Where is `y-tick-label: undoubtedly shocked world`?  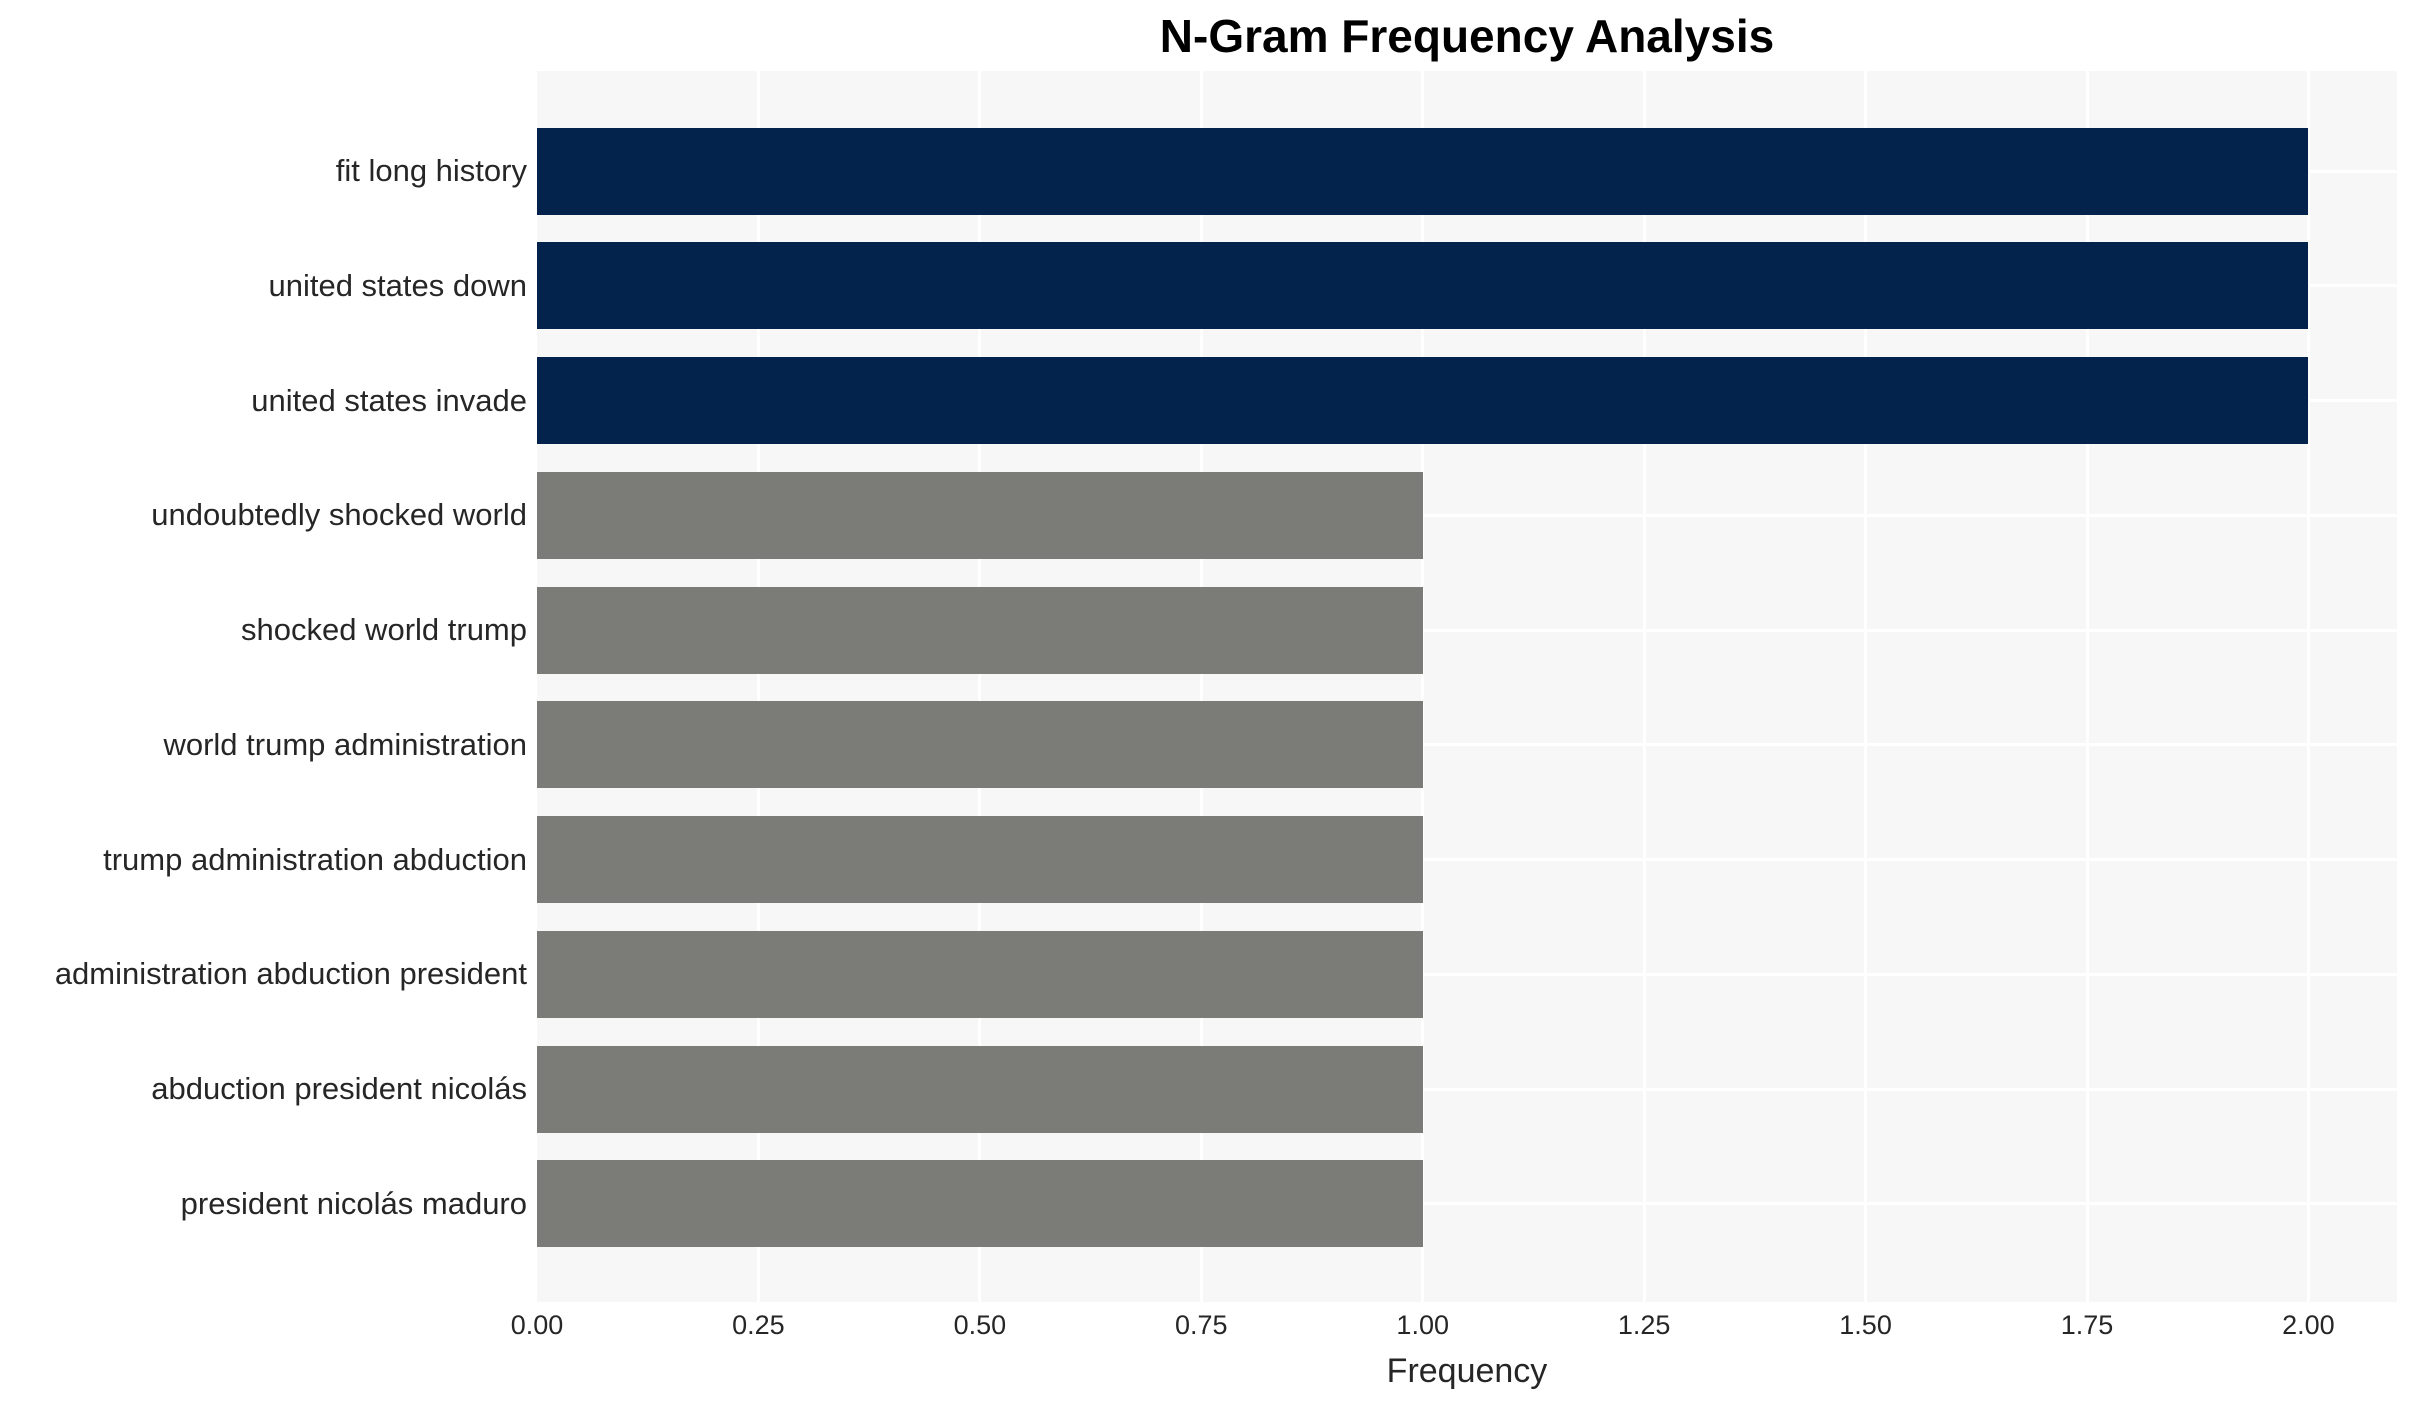
y-tick-label: undoubtedly shocked world is located at coordinates (339, 515).